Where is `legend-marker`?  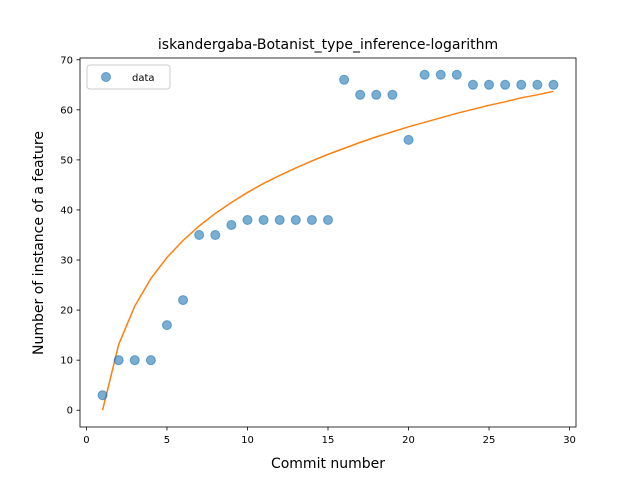
legend-marker is located at coordinates (106, 77).